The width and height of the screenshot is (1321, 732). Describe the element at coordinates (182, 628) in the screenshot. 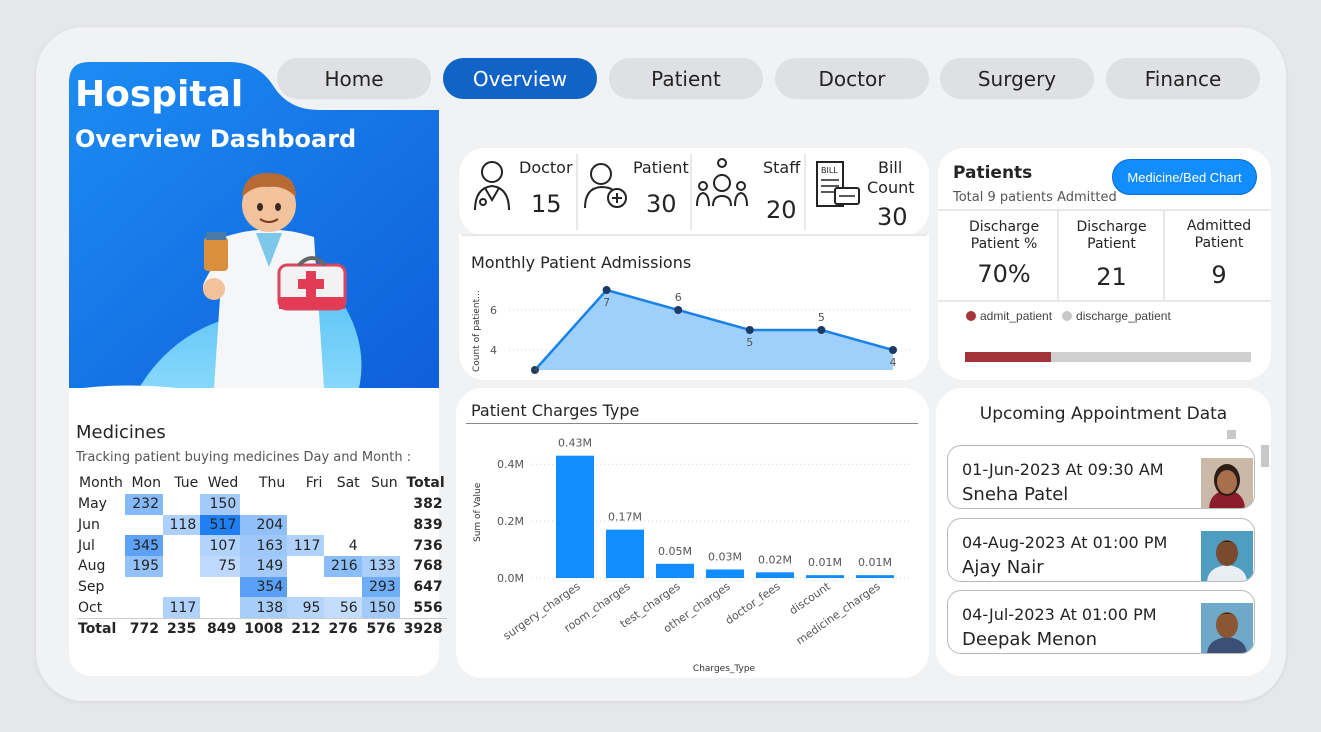

I see `matrix-total-cell: 235` at that location.